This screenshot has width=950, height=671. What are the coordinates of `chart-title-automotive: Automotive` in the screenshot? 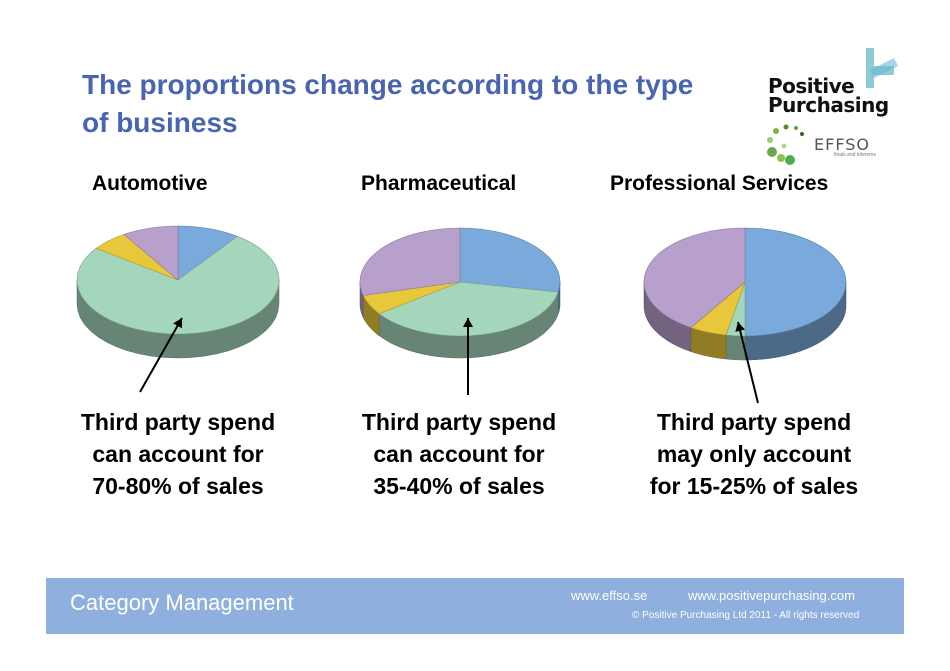 It's located at (150, 183).